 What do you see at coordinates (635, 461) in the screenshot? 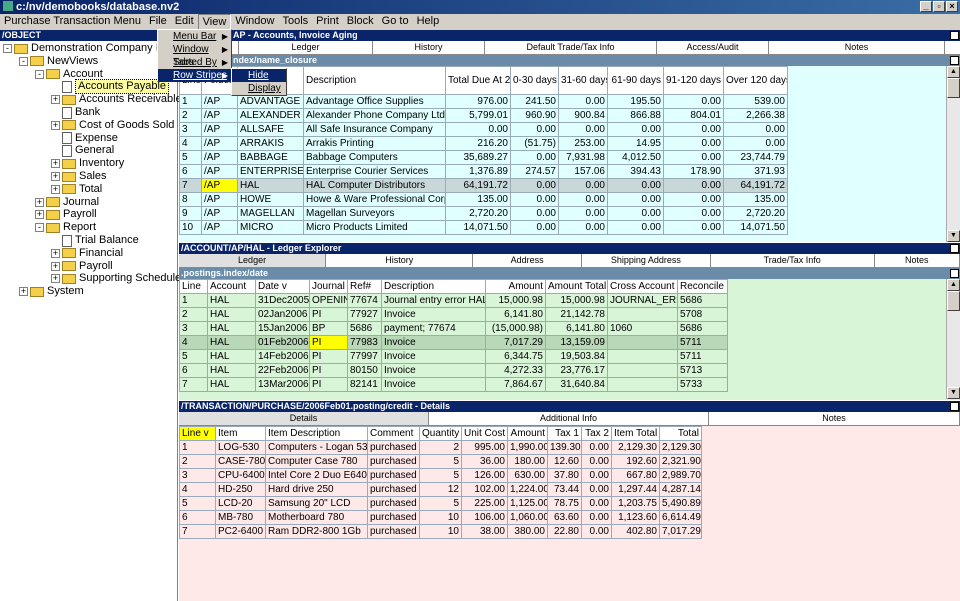
I see `table-cell: 192.60` at bounding box center [635, 461].